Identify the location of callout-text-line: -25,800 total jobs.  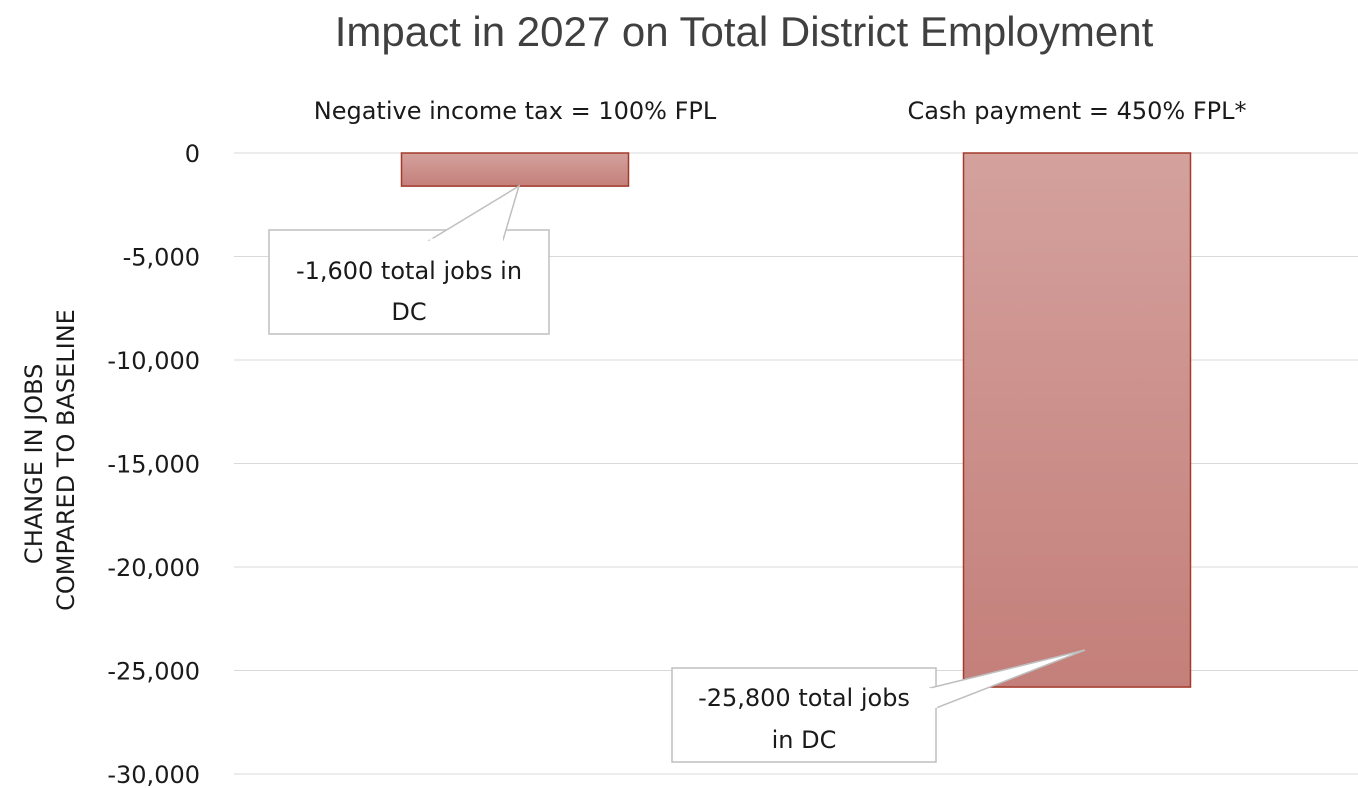
(804, 698).